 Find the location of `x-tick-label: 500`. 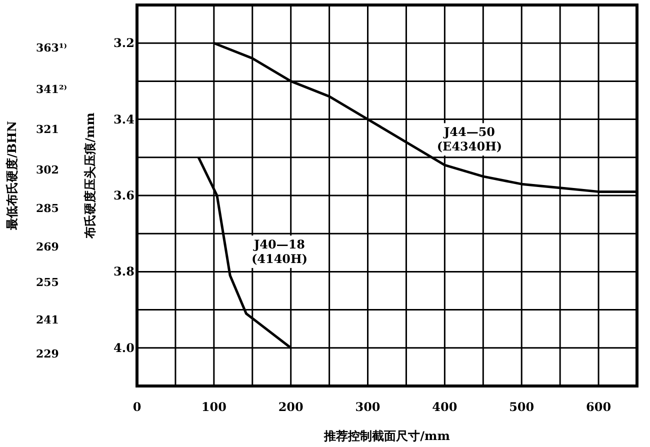

x-tick-label: 500 is located at coordinates (521, 407).